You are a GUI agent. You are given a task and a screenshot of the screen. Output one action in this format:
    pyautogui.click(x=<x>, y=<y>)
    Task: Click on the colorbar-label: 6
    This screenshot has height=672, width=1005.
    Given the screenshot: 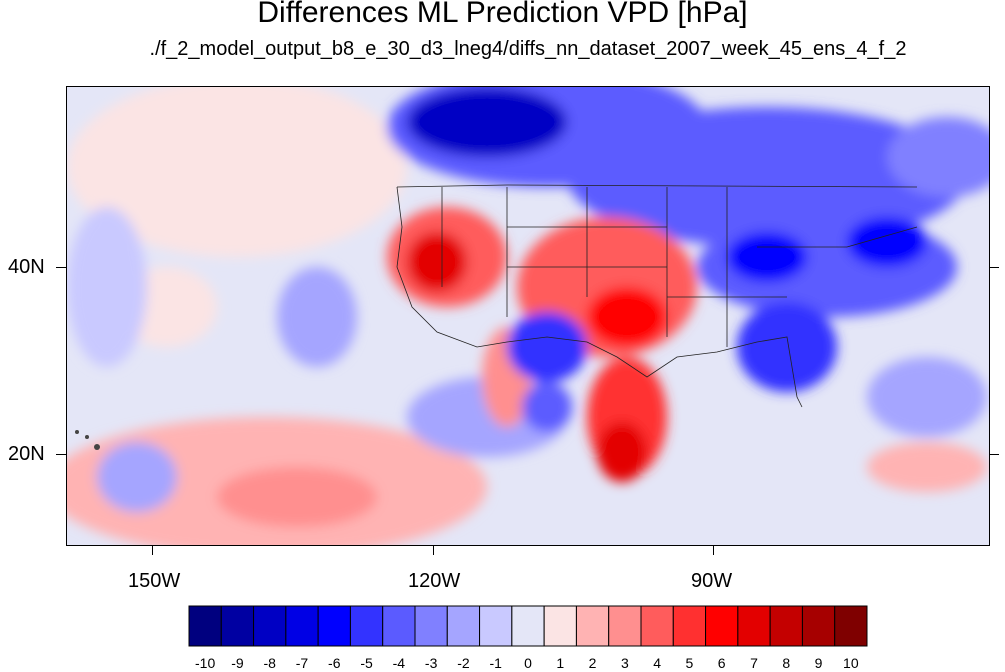 What is the action you would take?
    pyautogui.click(x=721, y=663)
    